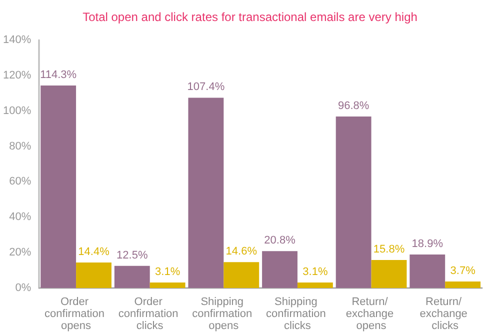 This screenshot has width=500, height=333. I want to click on data-label: 15.8%, so click(389, 250).